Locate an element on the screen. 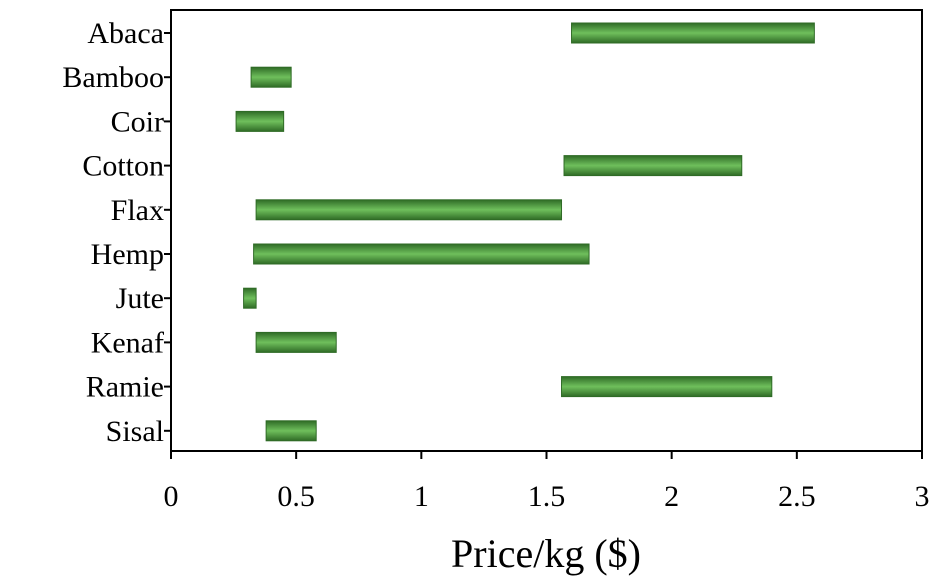 The height and width of the screenshot is (576, 937). x-tick-label: 3 is located at coordinates (922, 496).